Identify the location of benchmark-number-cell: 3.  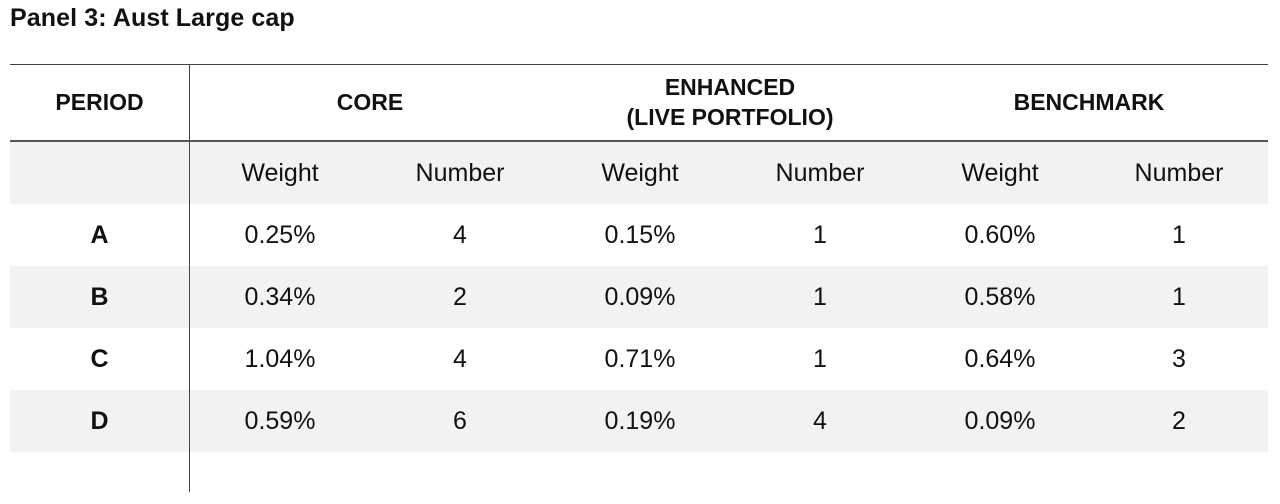
(1179, 358).